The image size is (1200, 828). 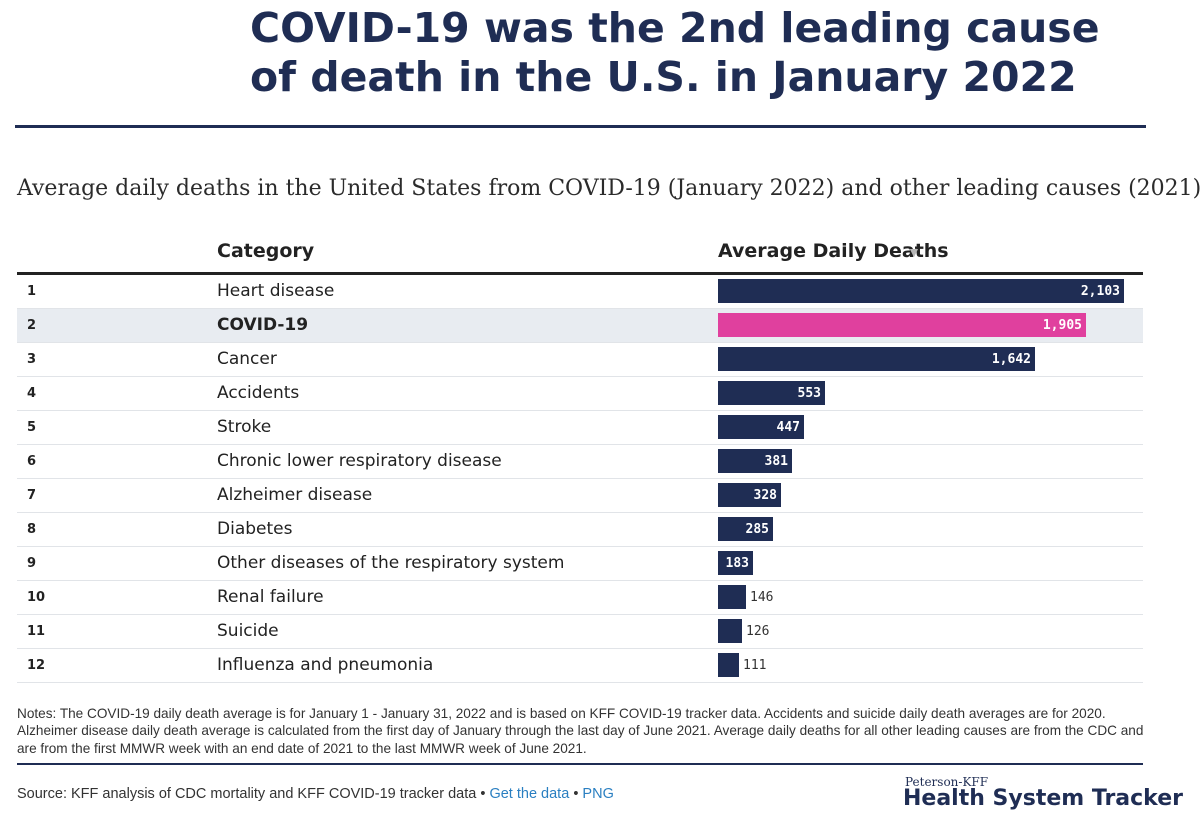 I want to click on table-row: 7 Alzheimer disease 328, so click(x=580, y=496).